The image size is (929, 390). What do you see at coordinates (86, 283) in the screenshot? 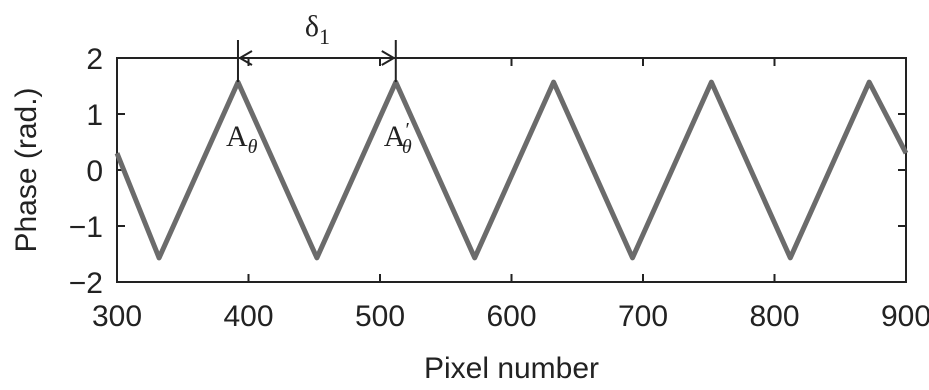
I see `y-tick-label: −2` at bounding box center [86, 283].